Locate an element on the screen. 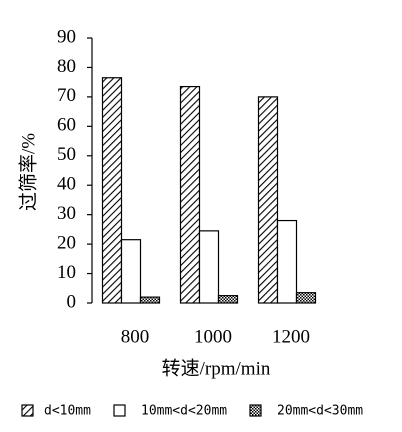 The width and height of the screenshot is (402, 432). y-tick-label: 50 is located at coordinates (66, 154).